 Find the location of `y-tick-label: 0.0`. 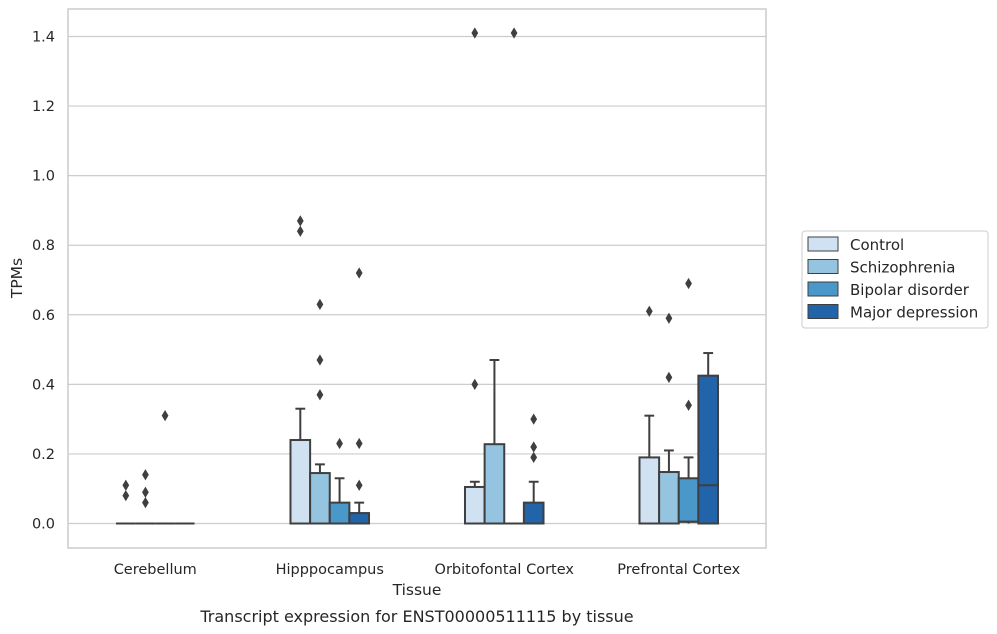

y-tick-label: 0.0 is located at coordinates (43, 525).